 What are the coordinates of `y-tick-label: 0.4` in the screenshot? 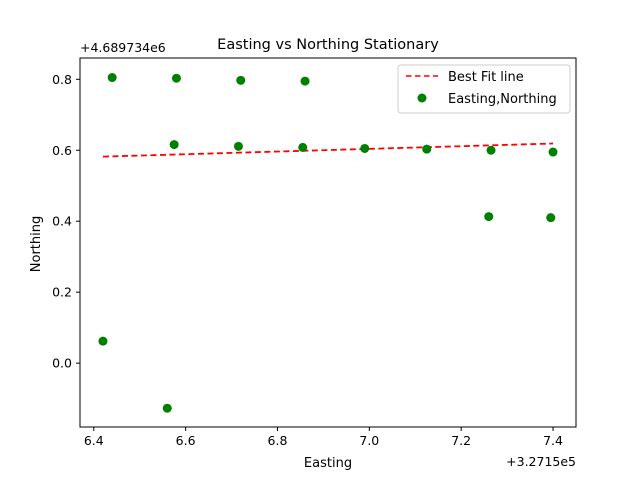 It's located at (62, 221).